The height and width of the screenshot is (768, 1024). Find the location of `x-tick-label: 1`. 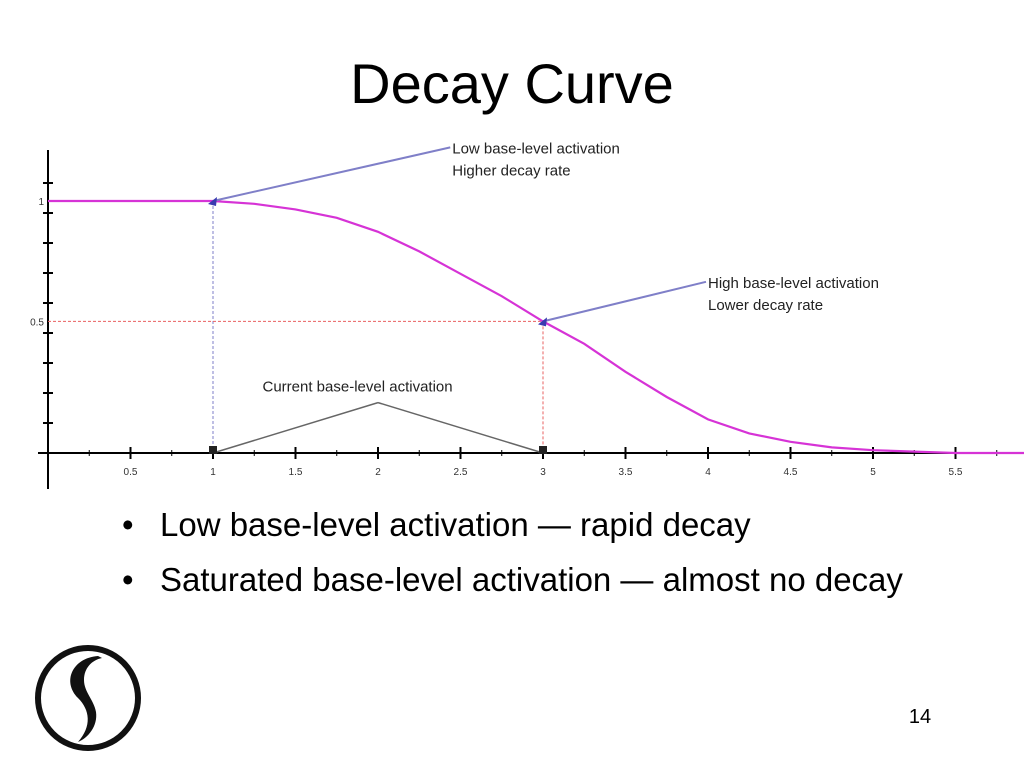

x-tick-label: 1 is located at coordinates (213, 472).